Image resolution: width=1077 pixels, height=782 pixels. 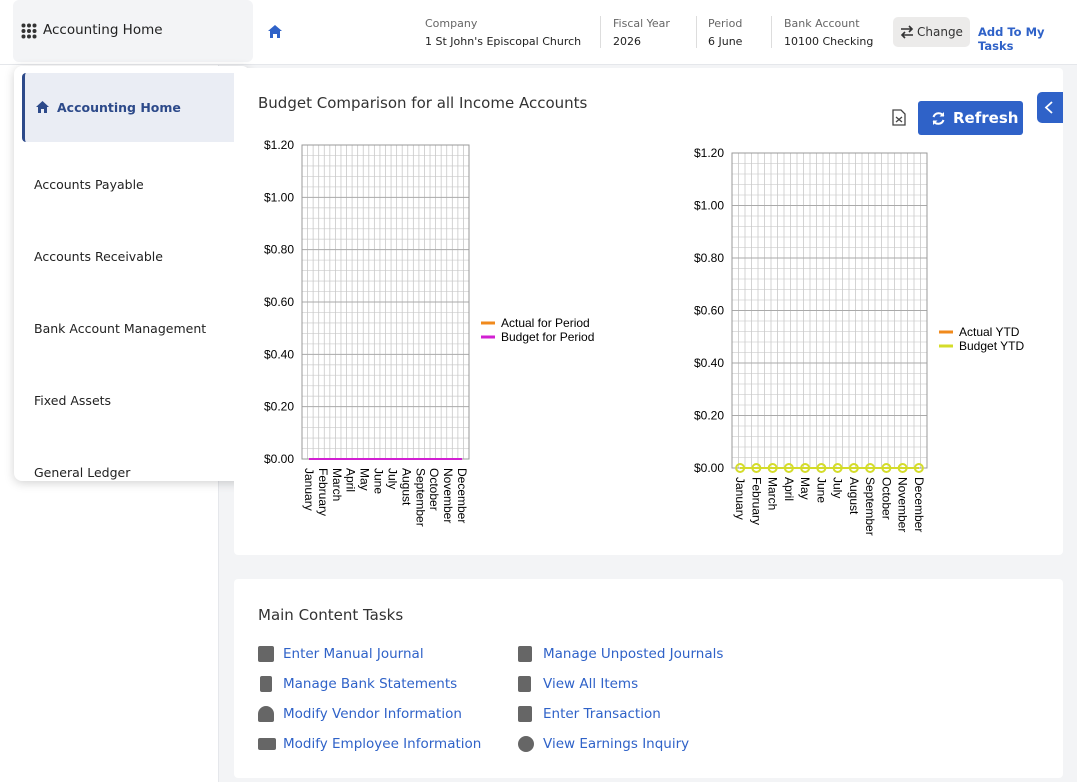 I want to click on change-button: Change, so click(x=931, y=32).